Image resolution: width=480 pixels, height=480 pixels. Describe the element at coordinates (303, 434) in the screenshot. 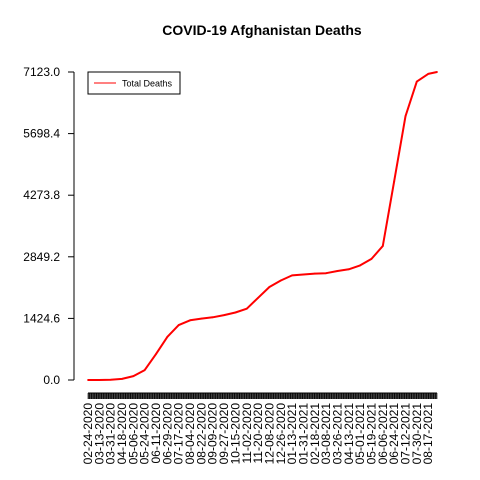

I see `x-tick-label: 01-31-2021` at that location.